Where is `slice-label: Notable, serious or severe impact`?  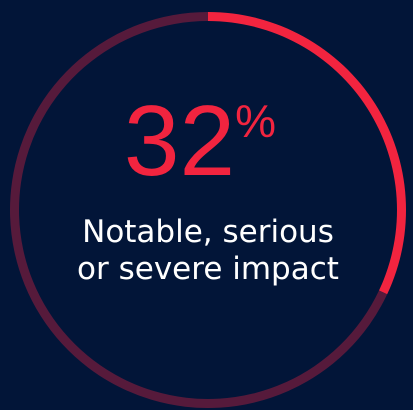 slice-label: Notable, serious or severe impact is located at coordinates (208, 250).